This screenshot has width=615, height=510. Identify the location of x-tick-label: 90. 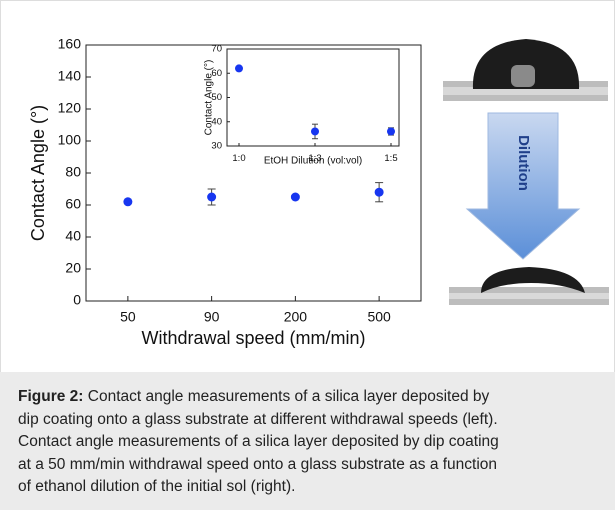
(212, 317).